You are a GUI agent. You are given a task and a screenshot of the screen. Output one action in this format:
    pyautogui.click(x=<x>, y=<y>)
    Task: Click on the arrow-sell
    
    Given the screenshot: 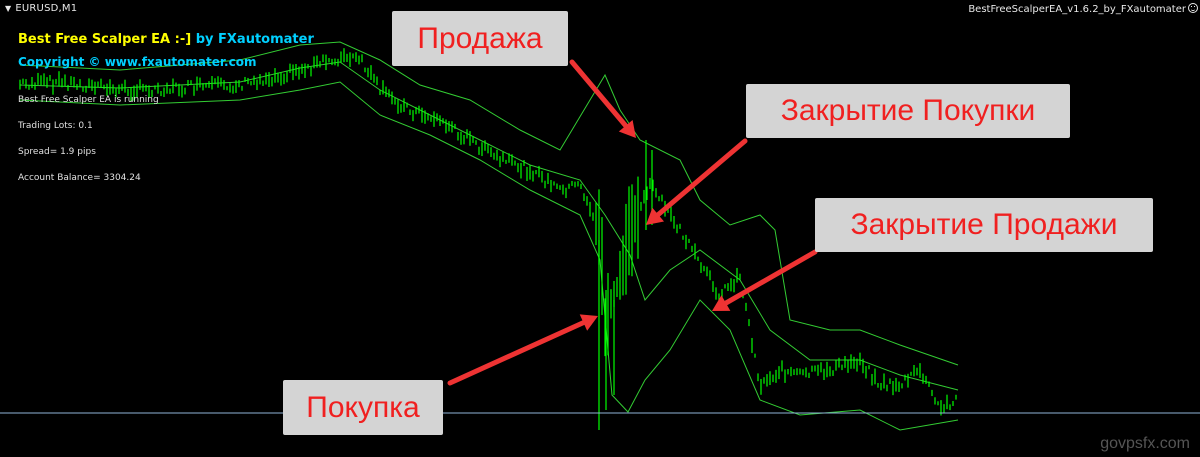 What is the action you would take?
    pyautogui.click(x=602, y=98)
    